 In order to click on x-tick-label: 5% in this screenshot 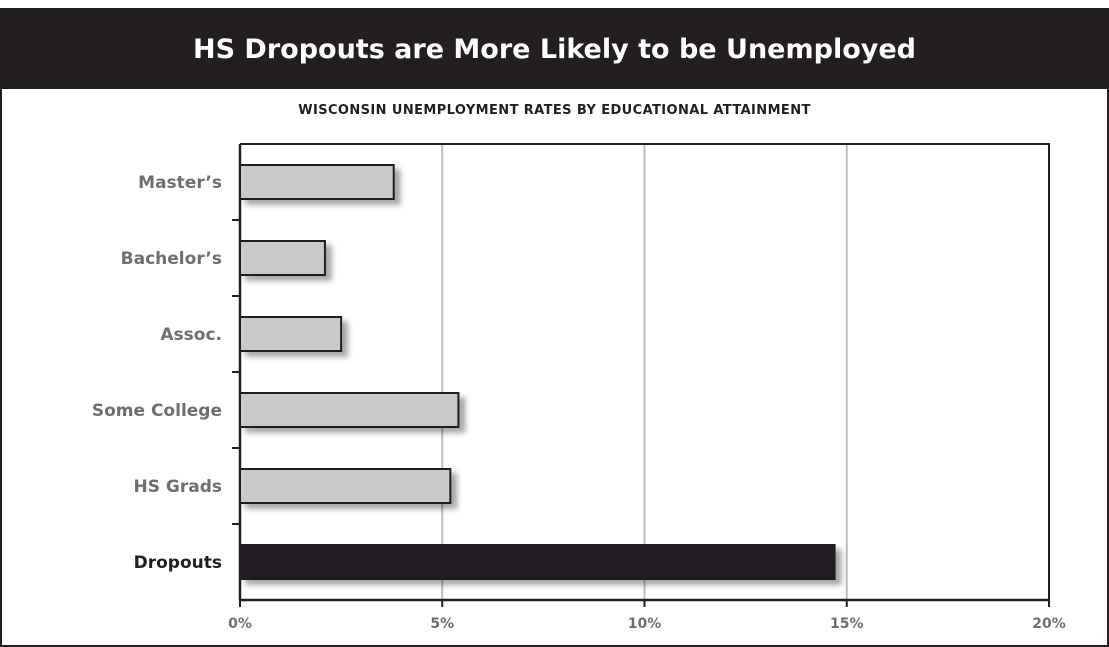, I will do `click(442, 624)`.